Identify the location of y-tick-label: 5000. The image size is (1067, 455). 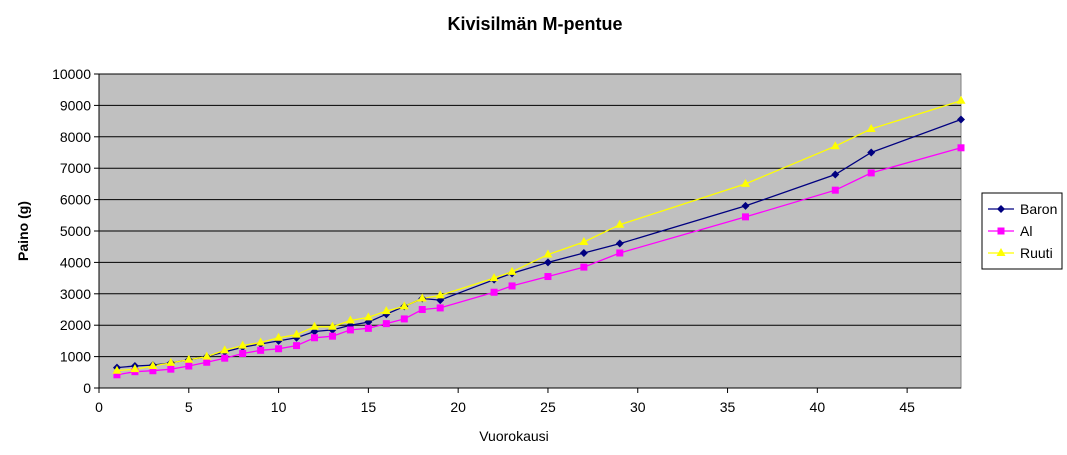
(75, 231).